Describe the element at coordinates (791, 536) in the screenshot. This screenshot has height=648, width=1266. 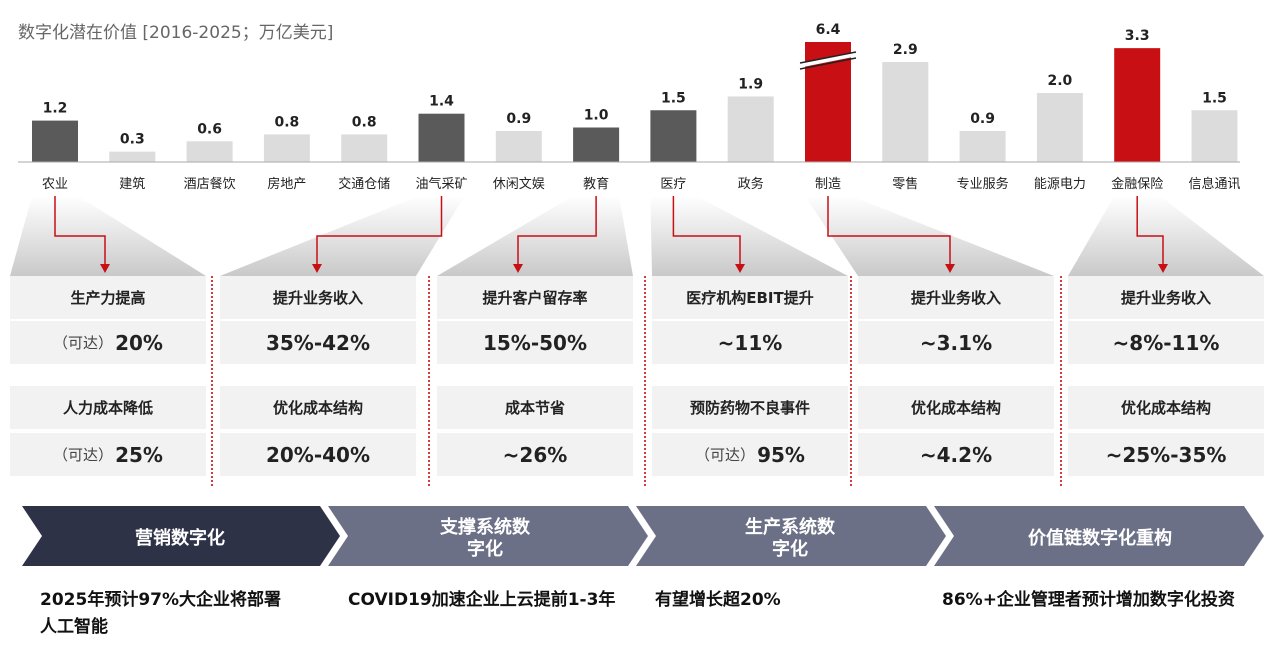
I see `stage-chevron-production` at that location.